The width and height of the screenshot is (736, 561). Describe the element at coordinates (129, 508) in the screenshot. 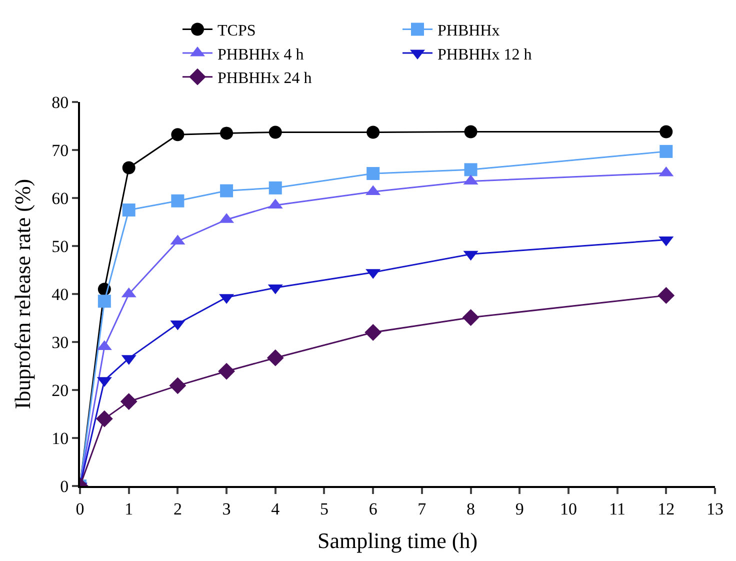

I see `x-tick-label: 1` at that location.